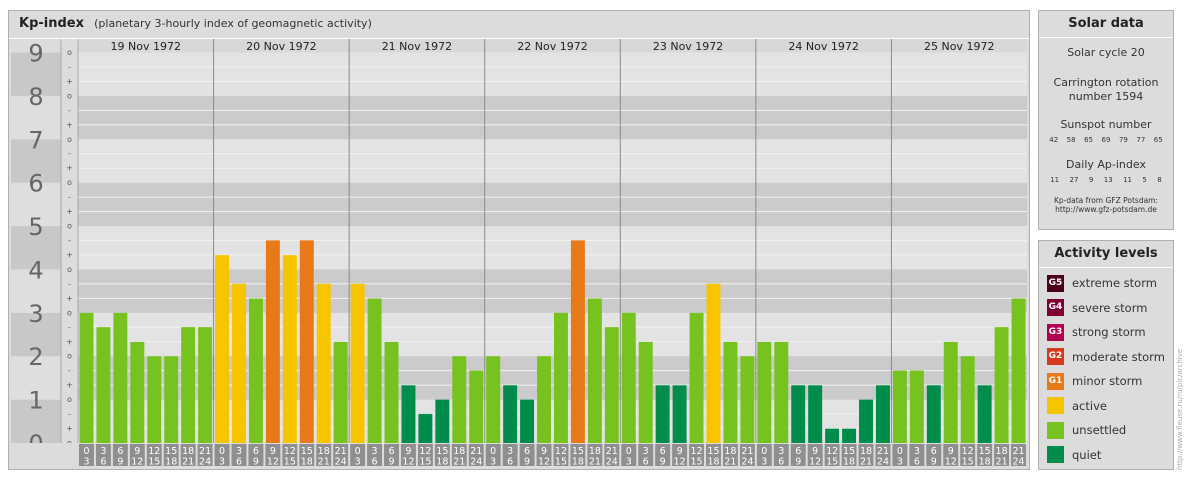 This screenshot has width=1184, height=480. Describe the element at coordinates (307, 462) in the screenshot. I see `hour-end-label: 18` at that location.